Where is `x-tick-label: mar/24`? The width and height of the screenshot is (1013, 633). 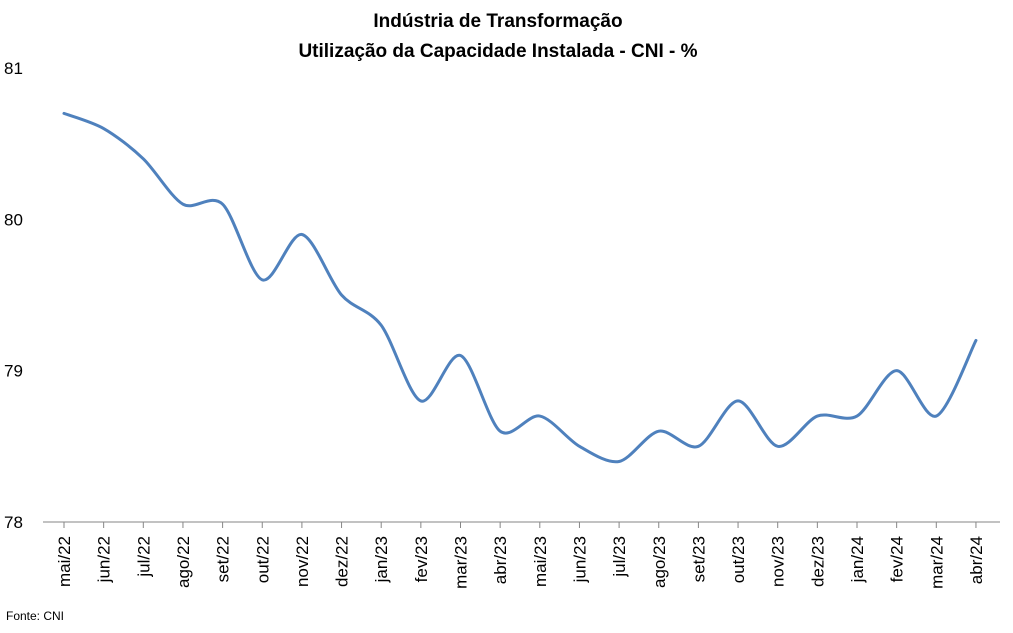
x-tick-label: mar/24 is located at coordinates (936, 562).